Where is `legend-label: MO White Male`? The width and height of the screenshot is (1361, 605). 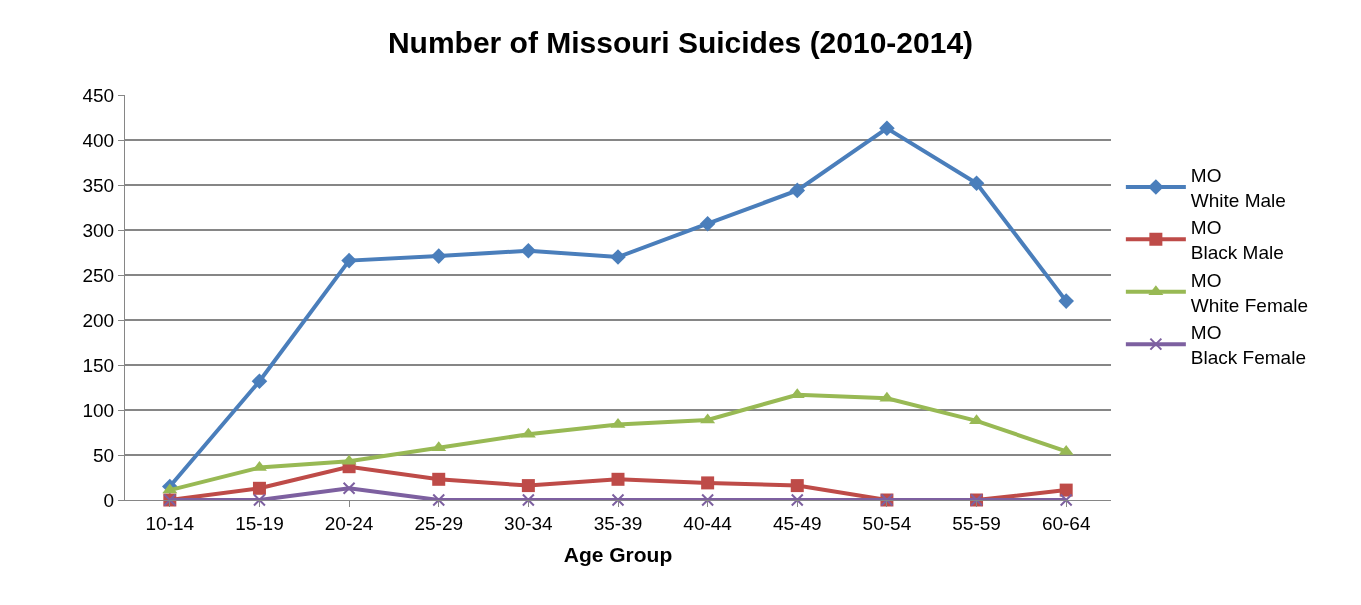 legend-label: MO White Male is located at coordinates (1238, 188).